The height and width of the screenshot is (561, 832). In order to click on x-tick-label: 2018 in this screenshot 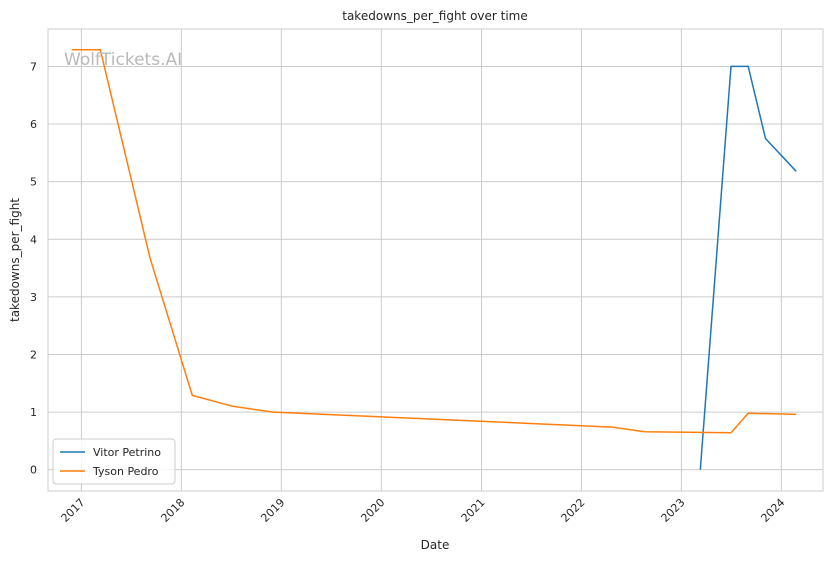, I will do `click(172, 510)`.